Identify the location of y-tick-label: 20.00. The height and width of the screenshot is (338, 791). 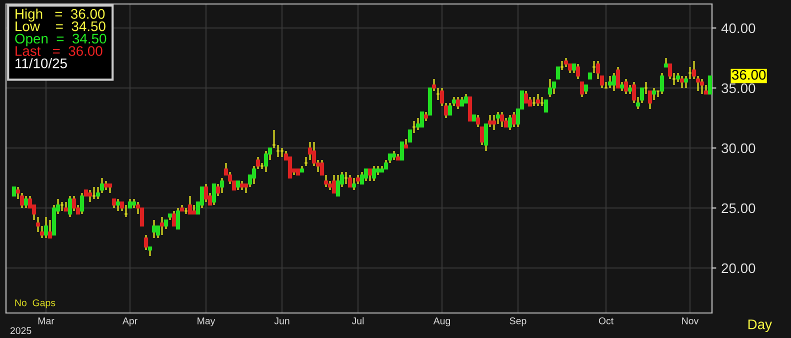
(739, 268).